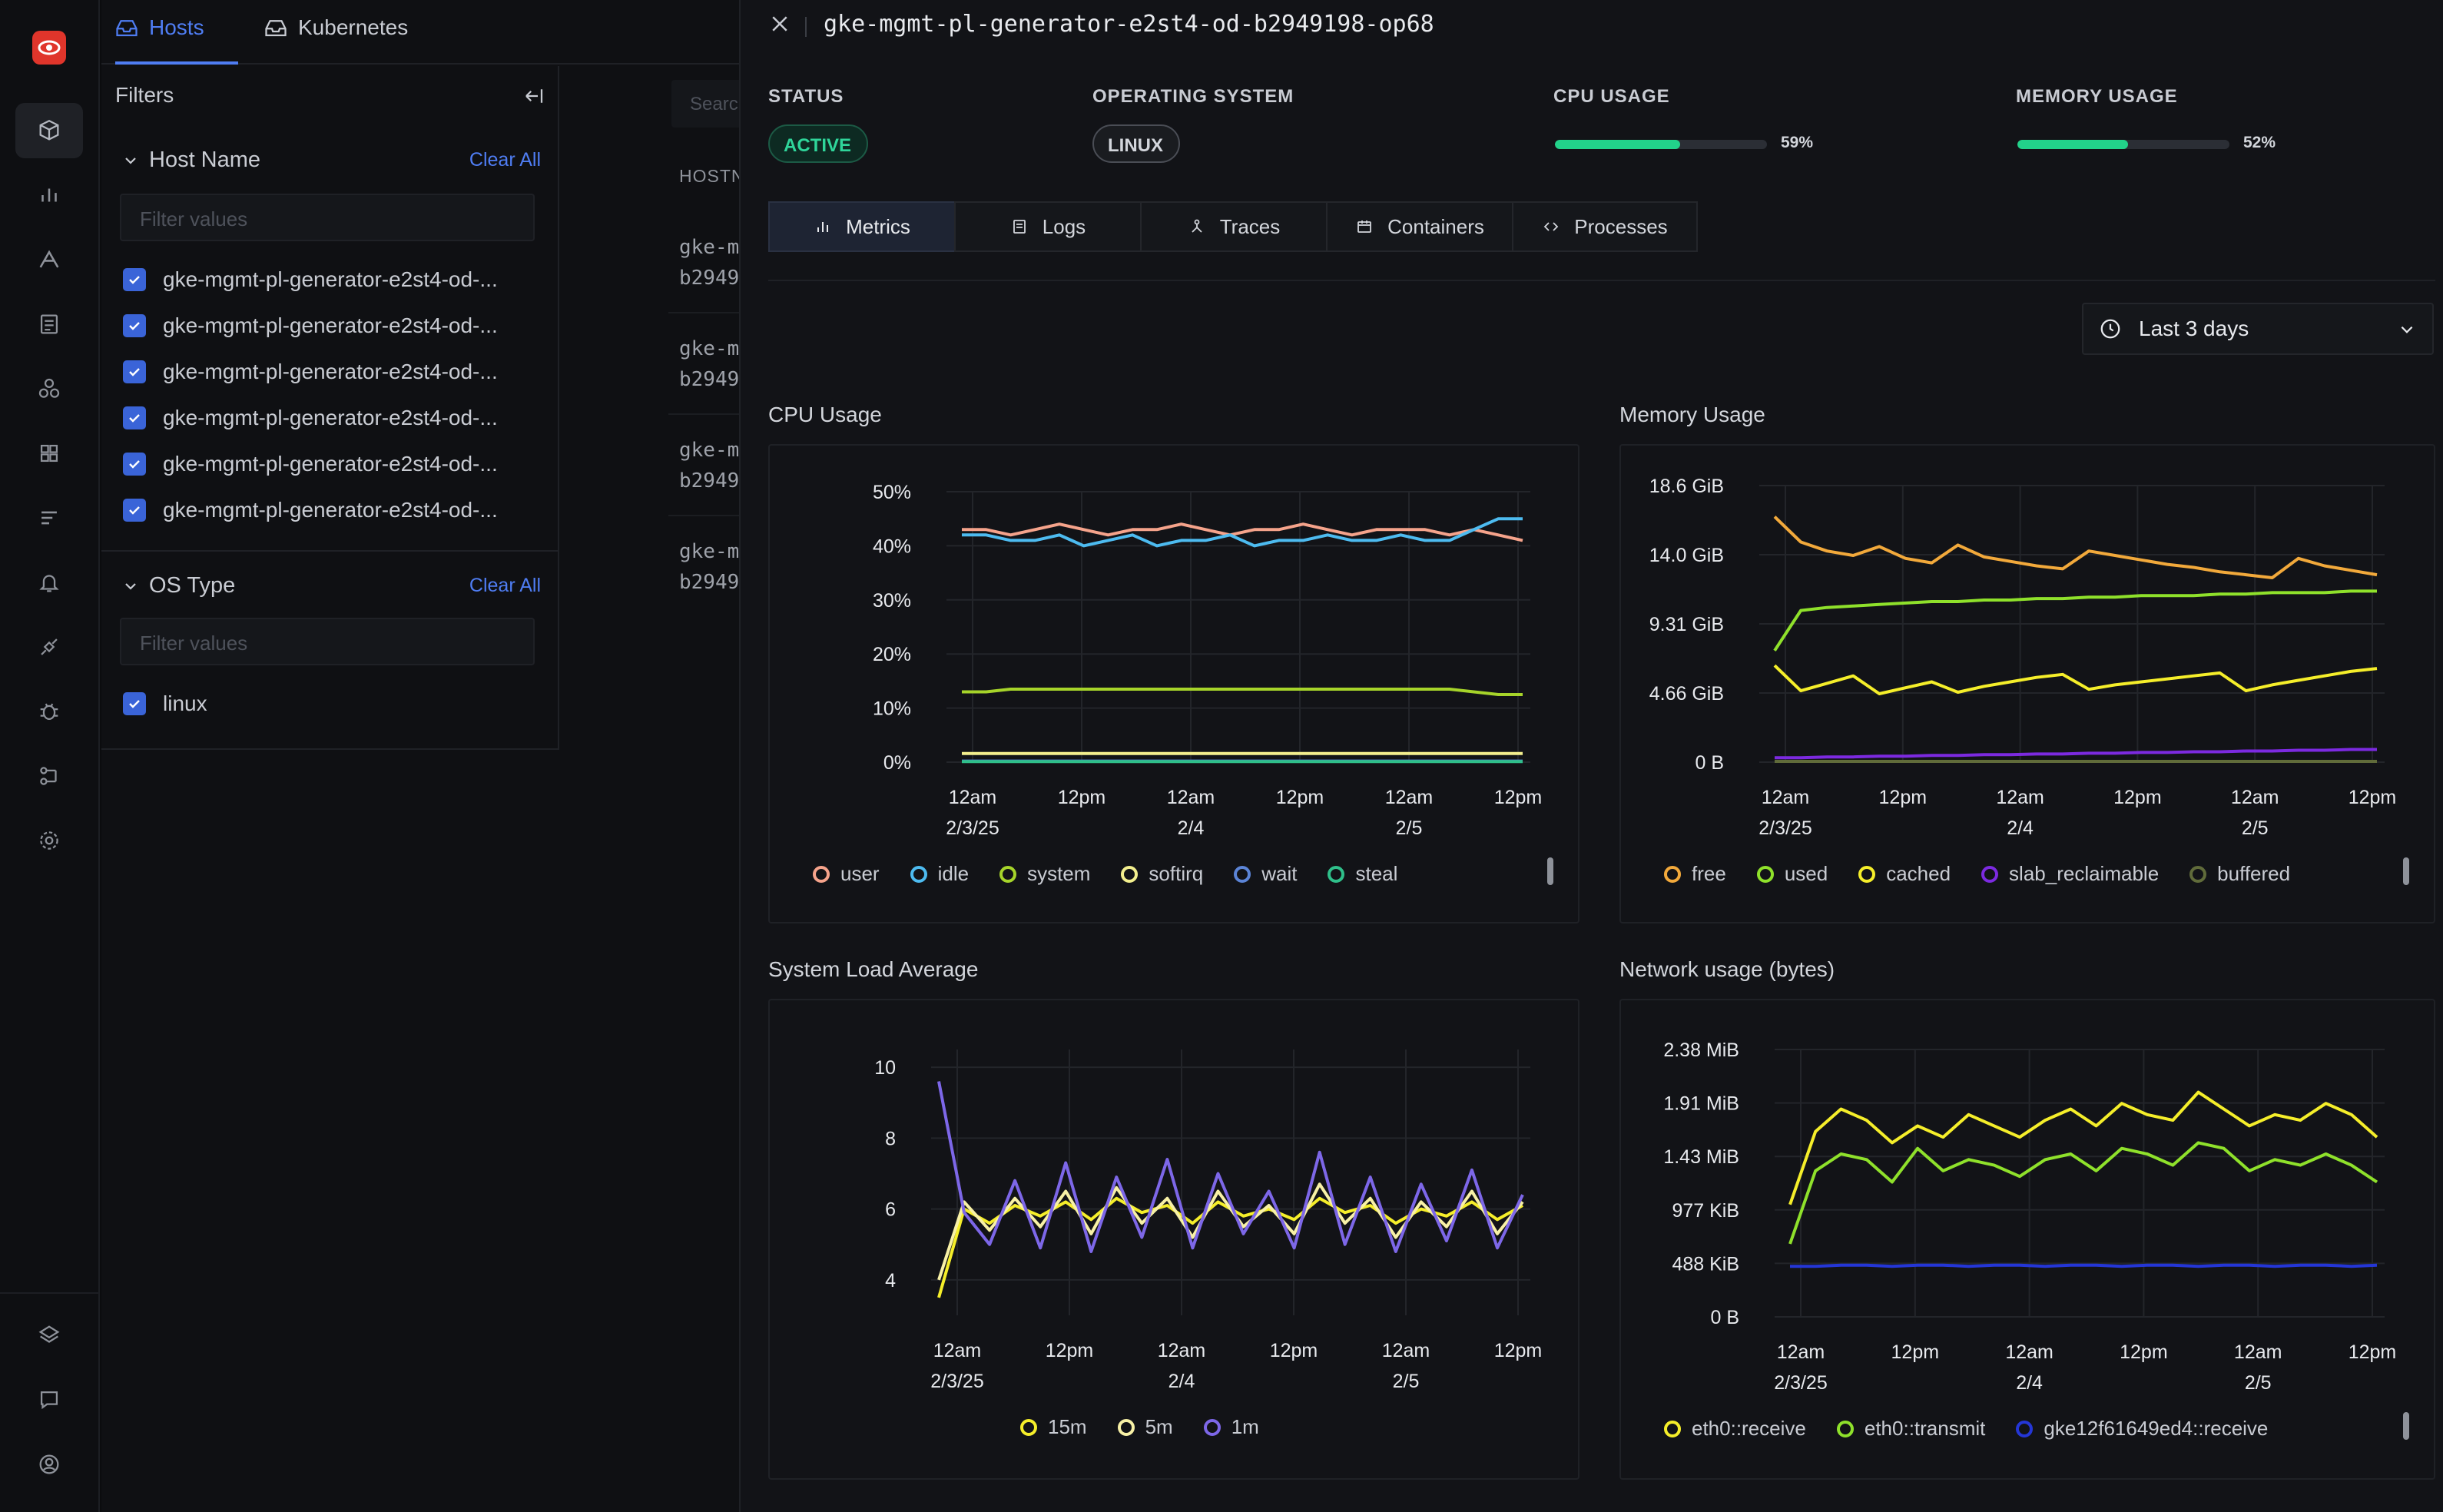 The height and width of the screenshot is (1512, 2443). What do you see at coordinates (533, 96) in the screenshot?
I see `collapse-sidebar-icon` at bounding box center [533, 96].